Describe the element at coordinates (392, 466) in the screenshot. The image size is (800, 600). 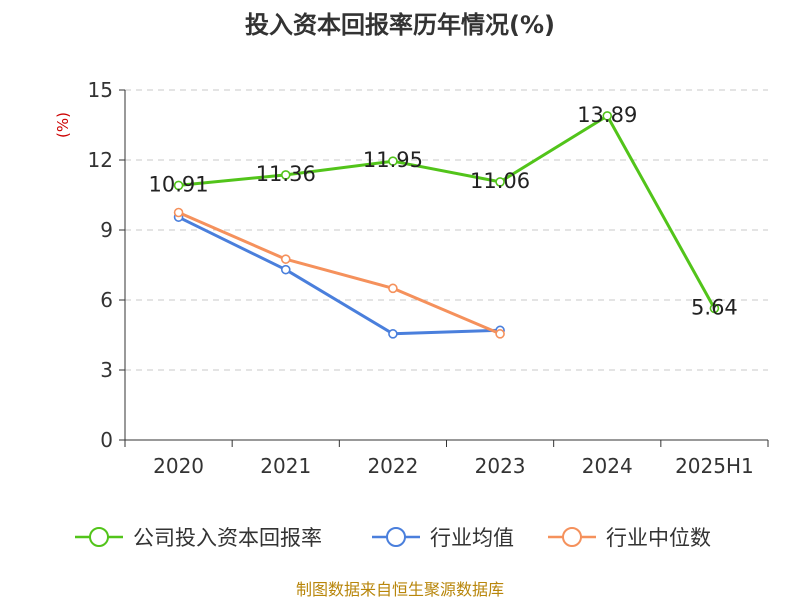
I see `x-tick-label: 2022` at that location.